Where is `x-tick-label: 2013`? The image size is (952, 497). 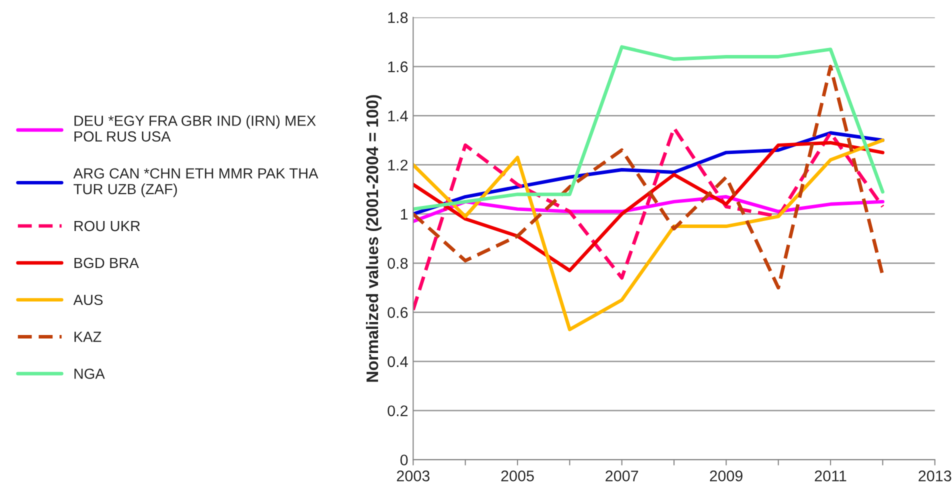 x-tick-label: 2013 is located at coordinates (935, 476).